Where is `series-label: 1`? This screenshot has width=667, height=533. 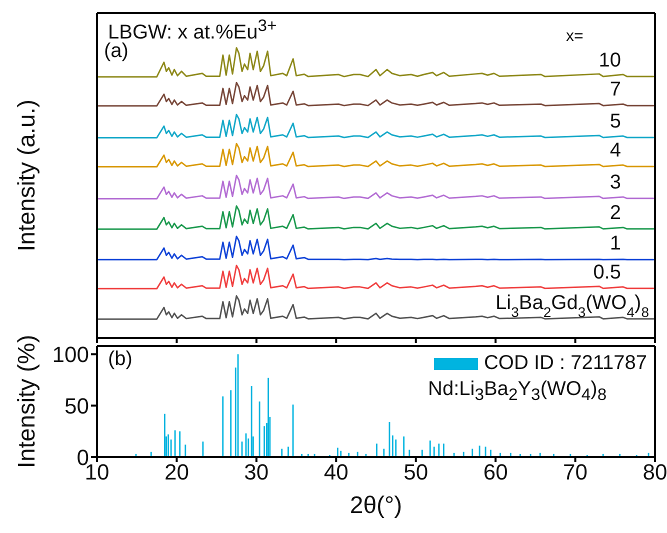
series-label: 1 is located at coordinates (615, 243).